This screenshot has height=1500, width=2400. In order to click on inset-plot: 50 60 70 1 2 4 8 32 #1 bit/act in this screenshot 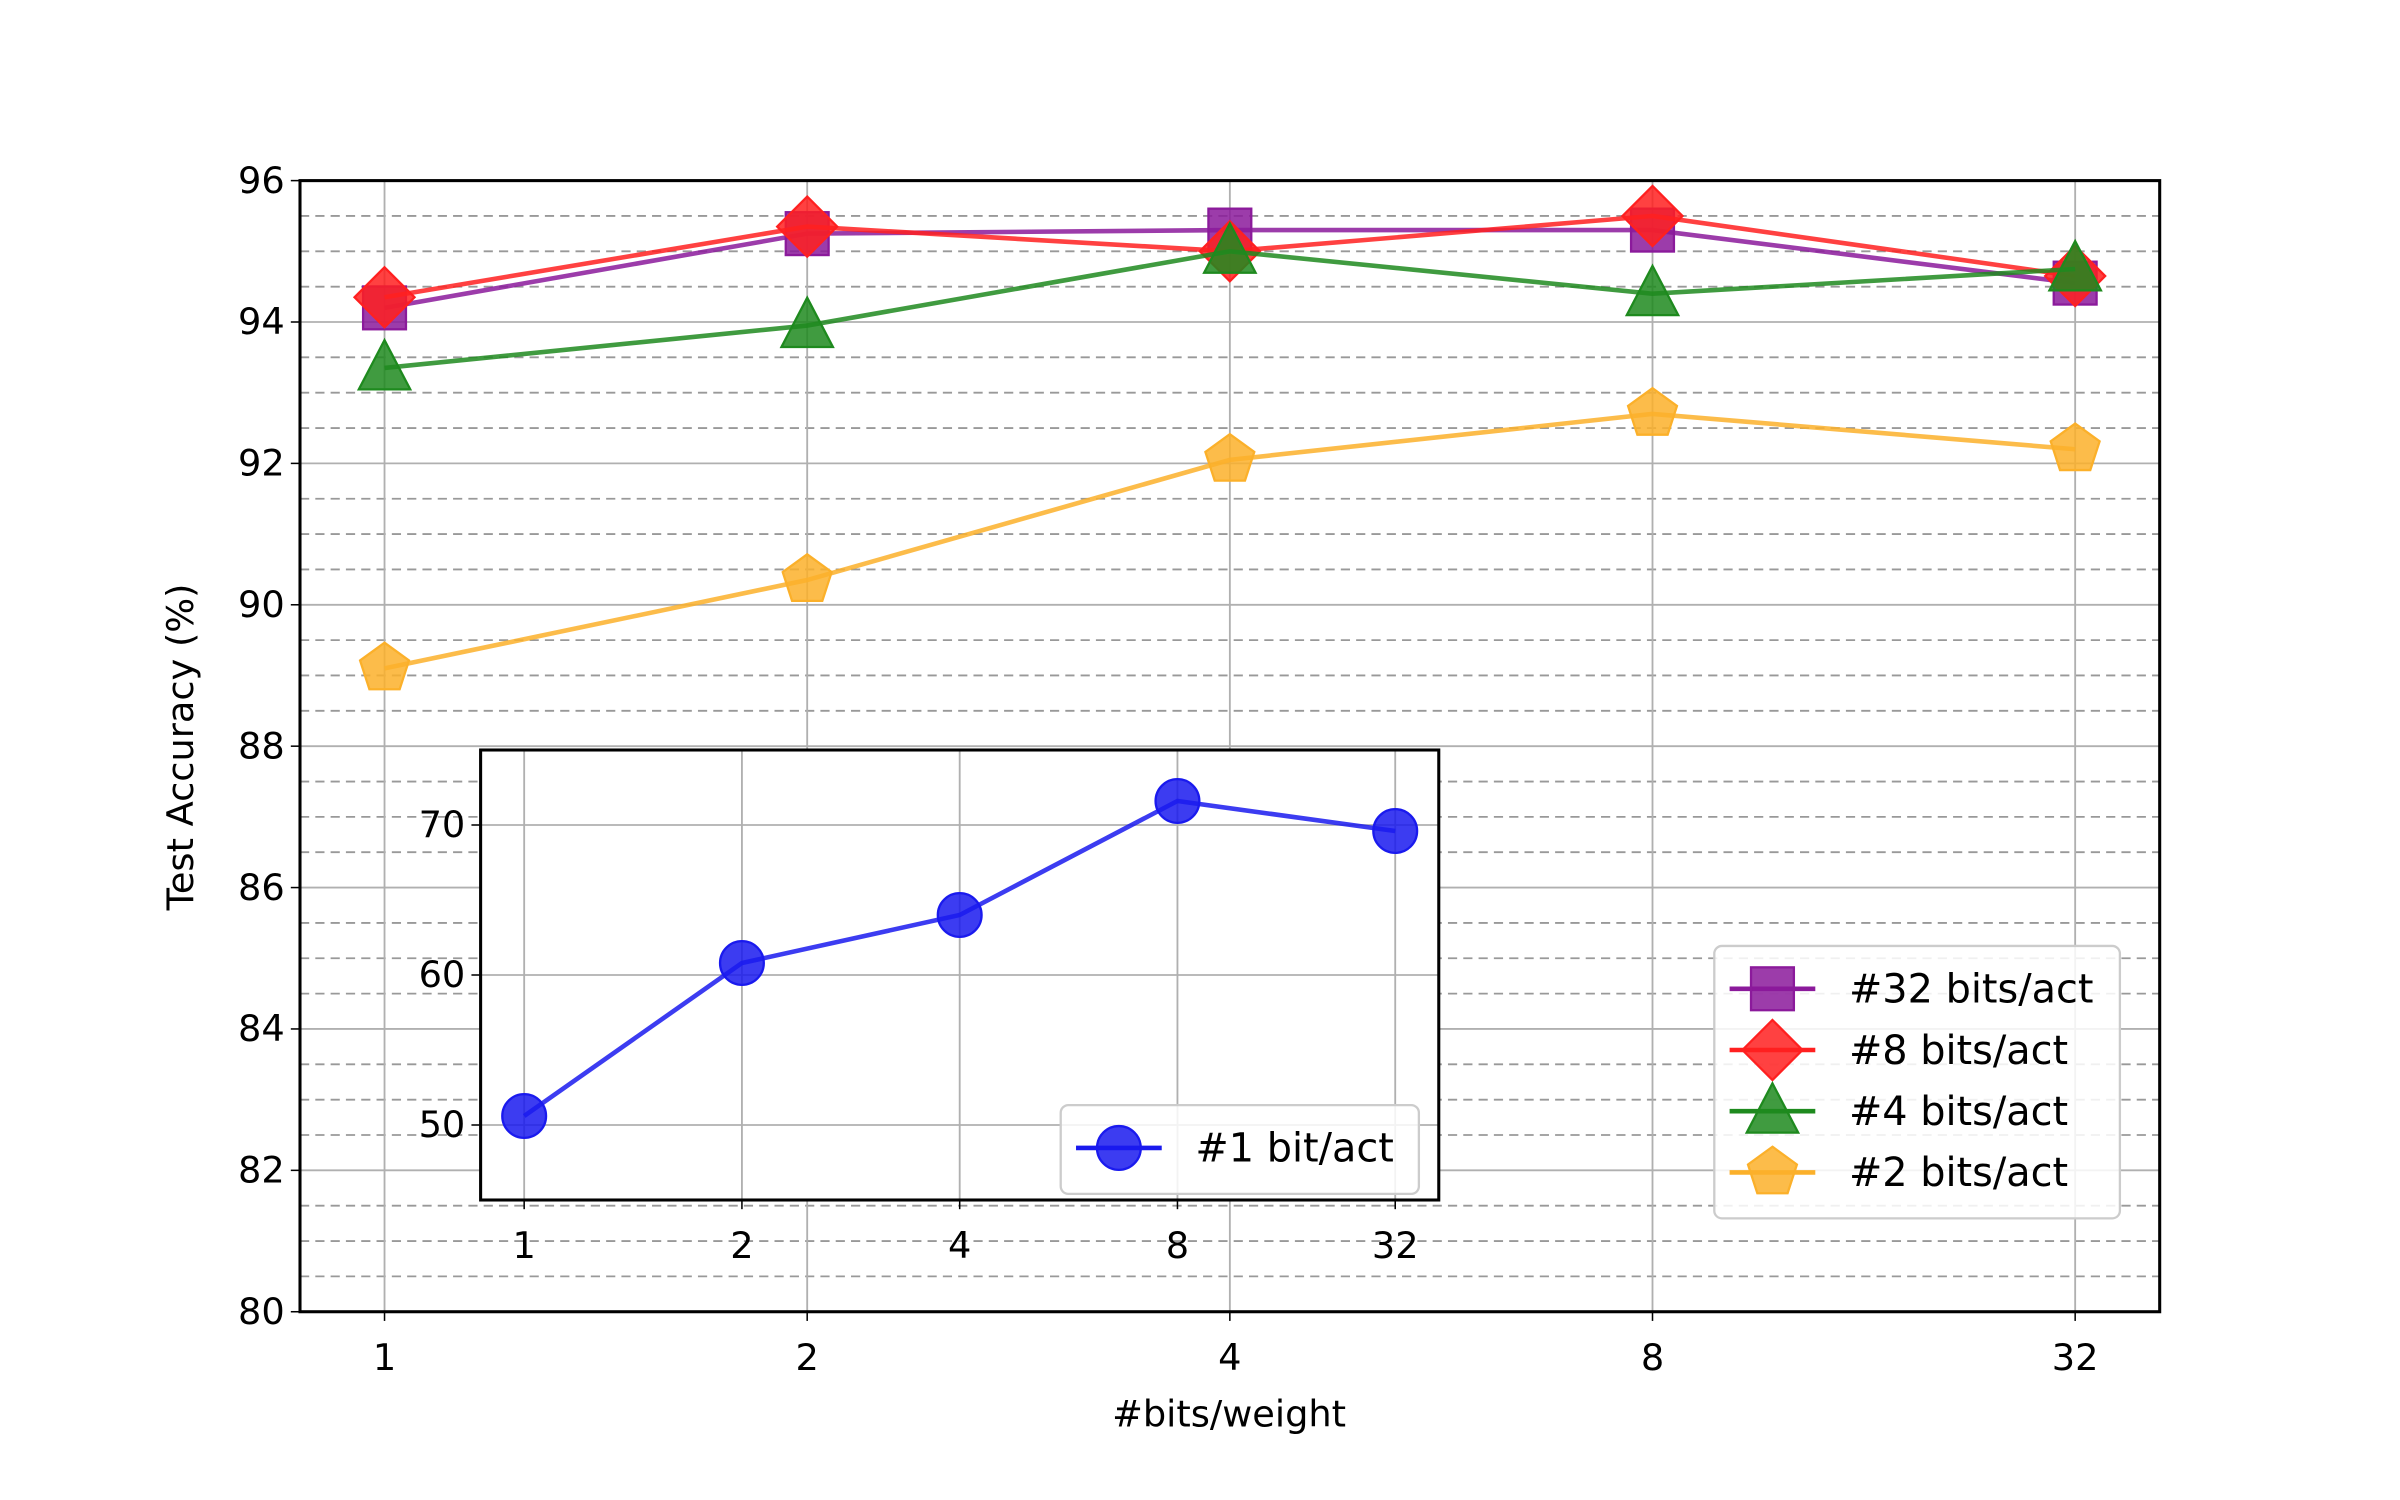, I will do `click(930, 1007)`.